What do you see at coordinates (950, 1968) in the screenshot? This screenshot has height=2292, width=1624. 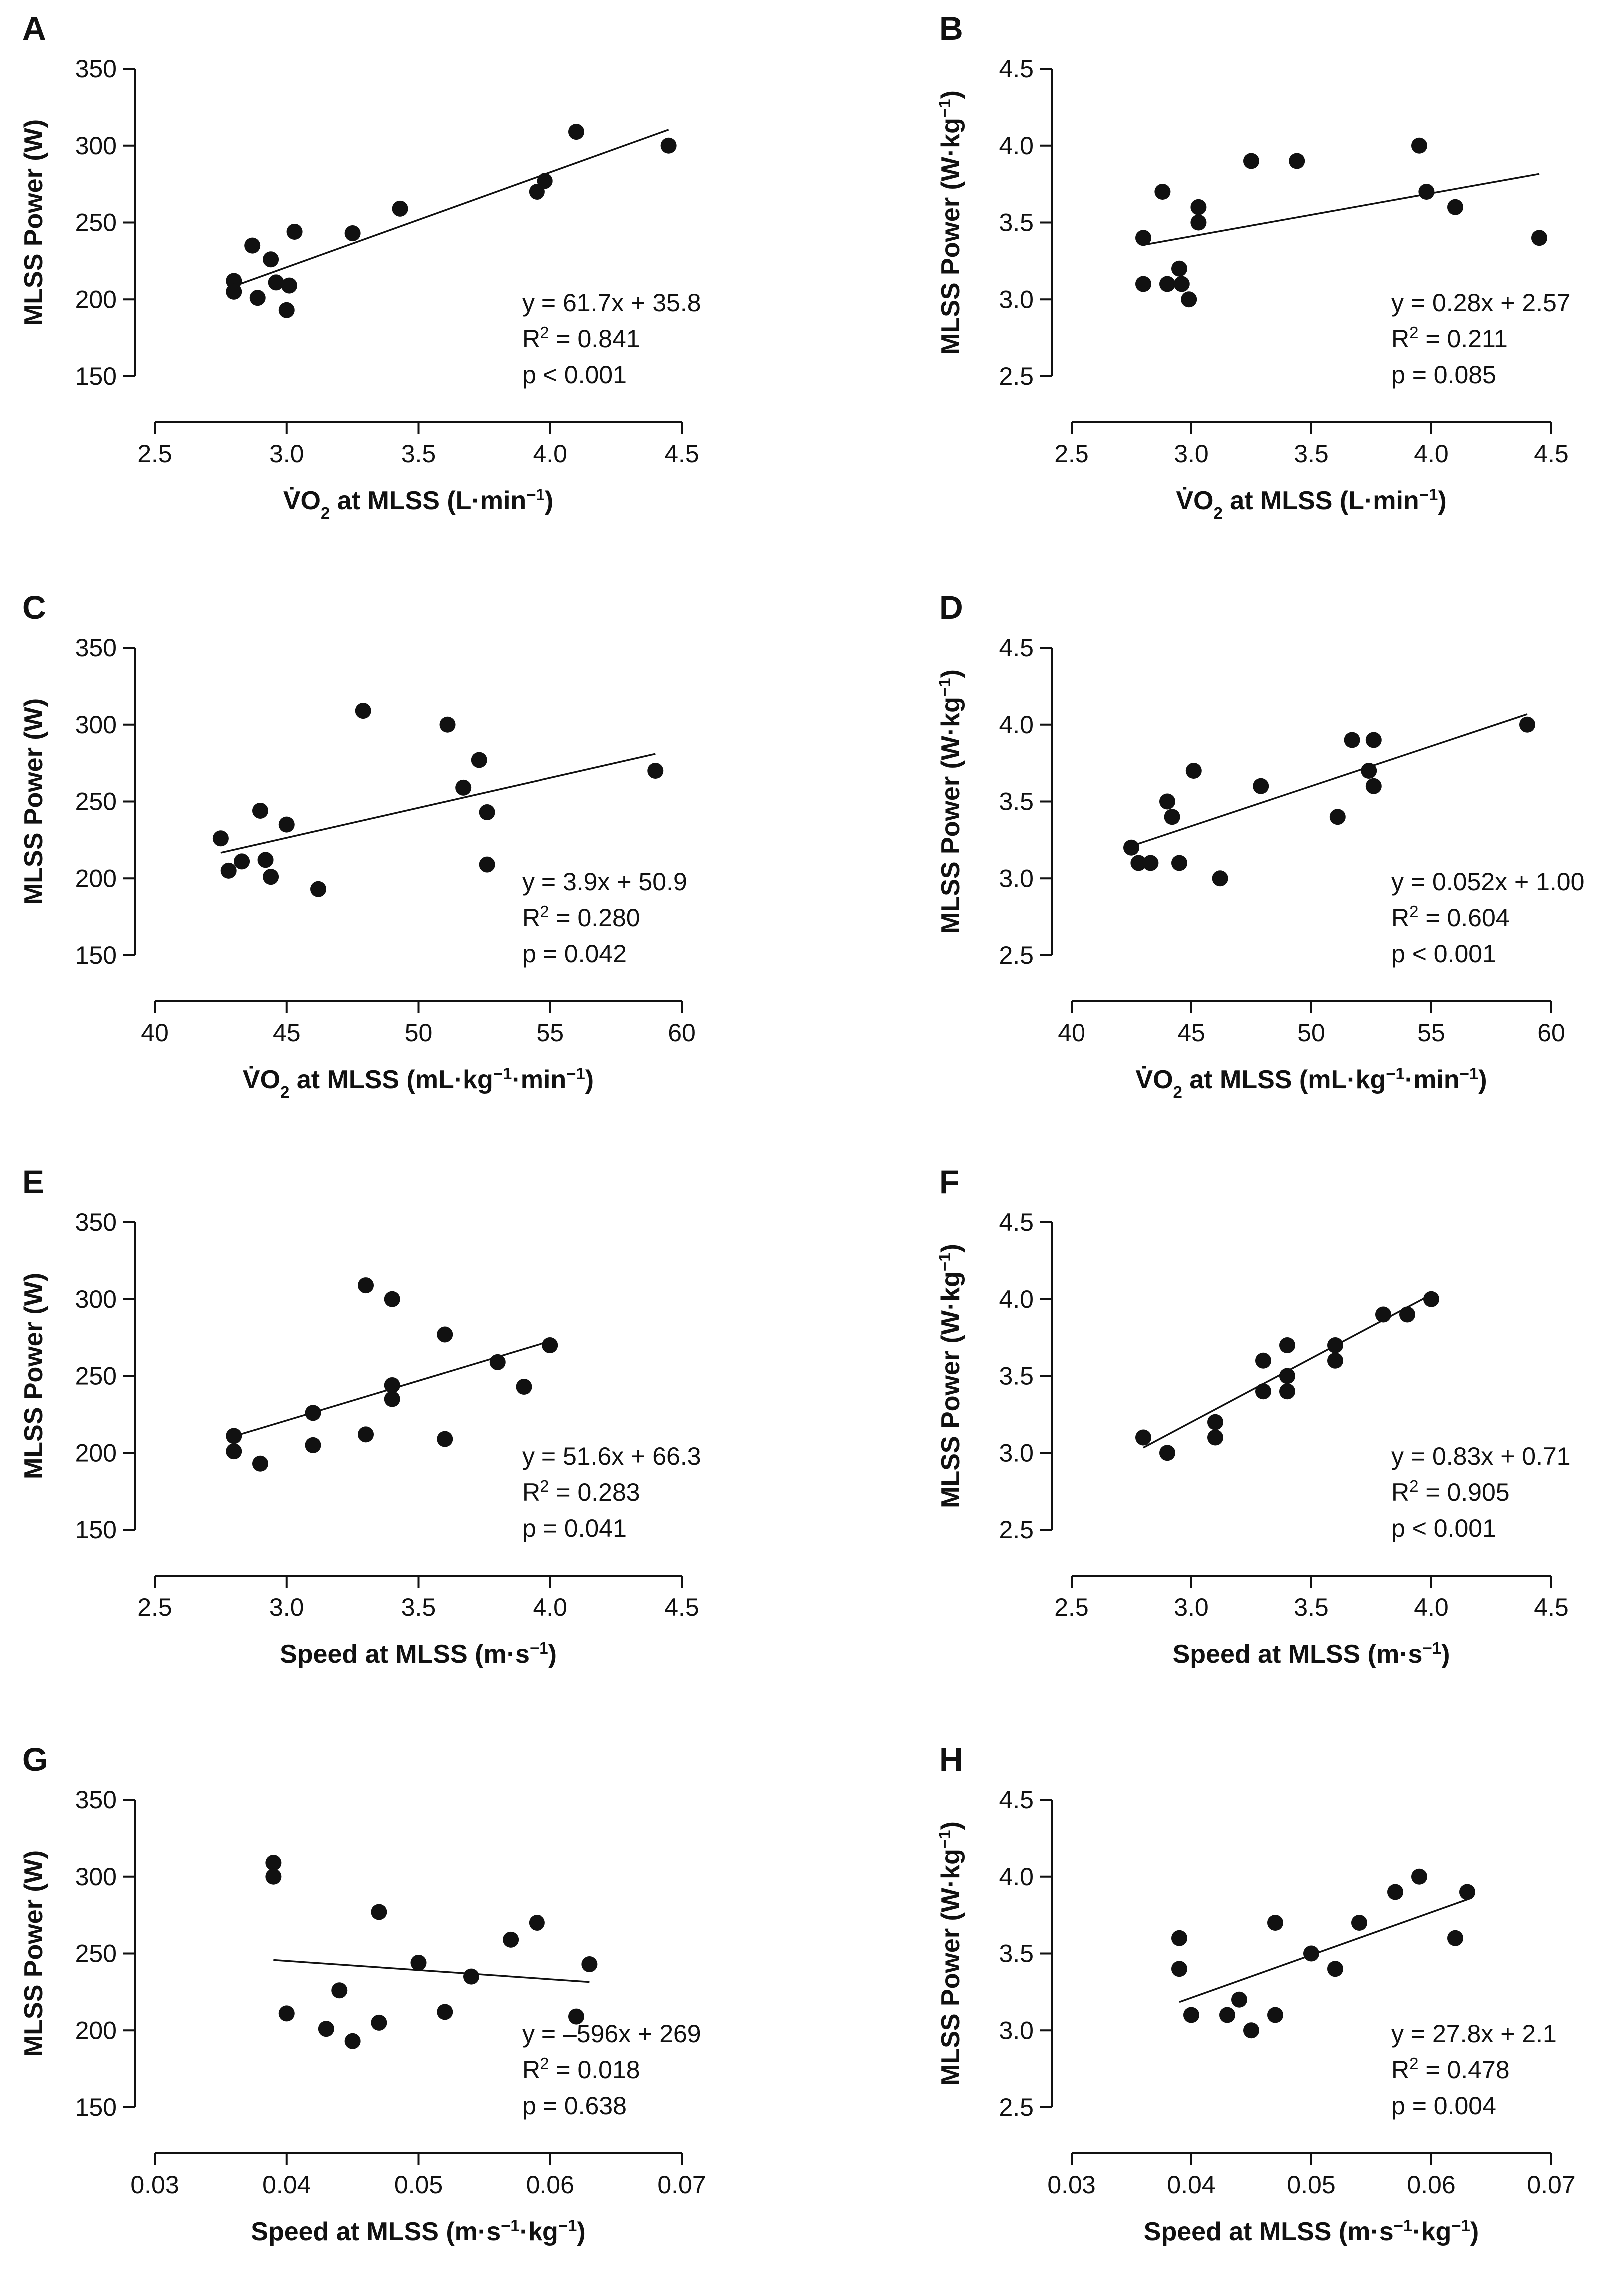 I see `label-part: MLSS Power (W·kg` at bounding box center [950, 1968].